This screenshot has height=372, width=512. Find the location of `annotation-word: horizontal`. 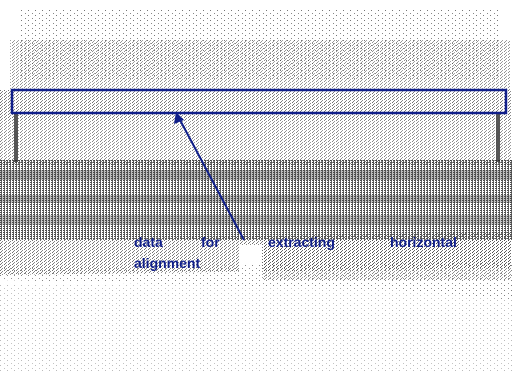

annotation-word: horizontal is located at coordinates (423, 242).